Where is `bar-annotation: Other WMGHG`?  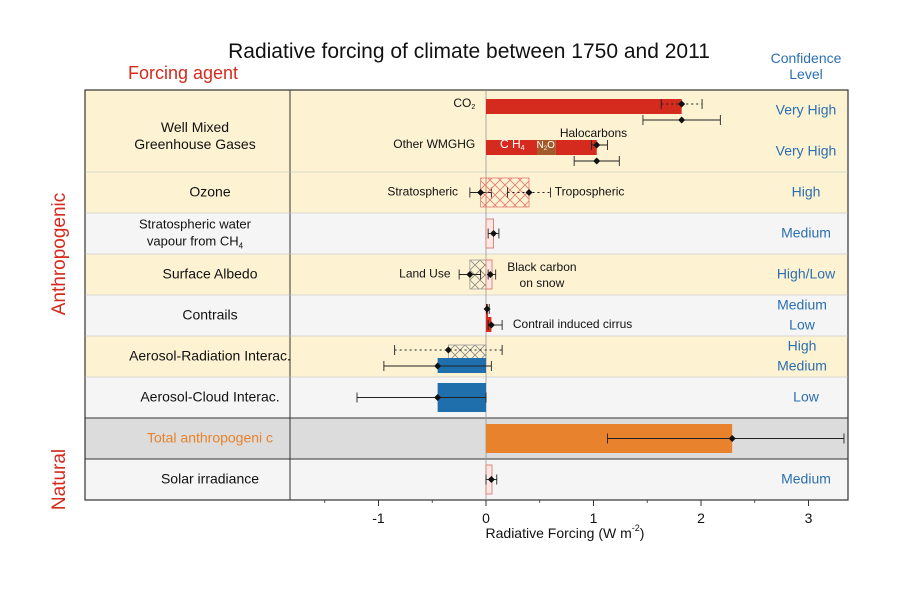 bar-annotation: Other WMGHG is located at coordinates (434, 144).